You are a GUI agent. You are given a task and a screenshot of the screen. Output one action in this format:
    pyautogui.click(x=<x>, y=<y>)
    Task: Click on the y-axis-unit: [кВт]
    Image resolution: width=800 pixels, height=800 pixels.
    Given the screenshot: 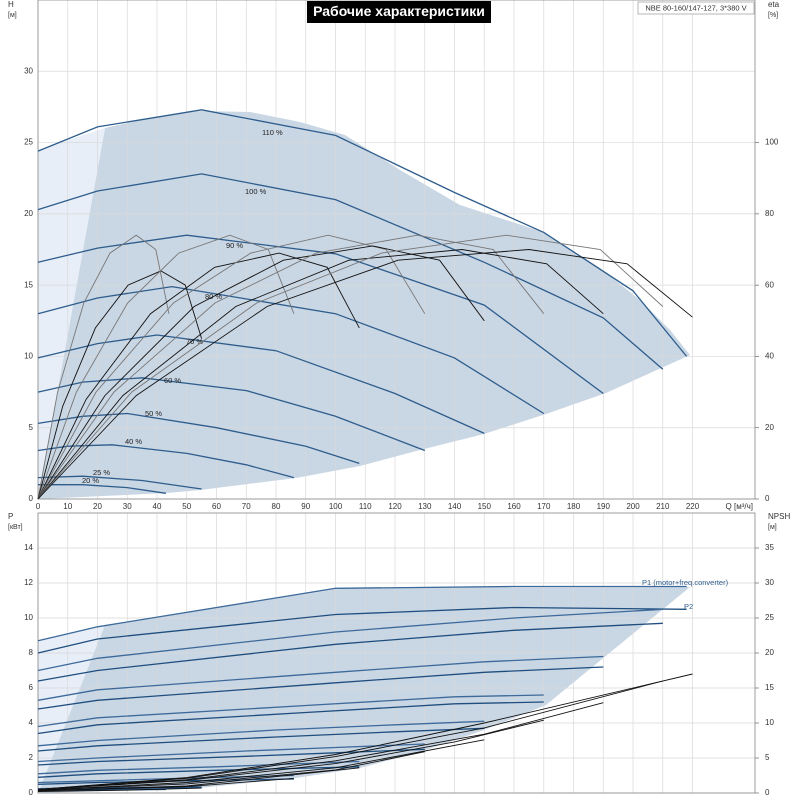 What is the action you would take?
    pyautogui.click(x=15, y=527)
    